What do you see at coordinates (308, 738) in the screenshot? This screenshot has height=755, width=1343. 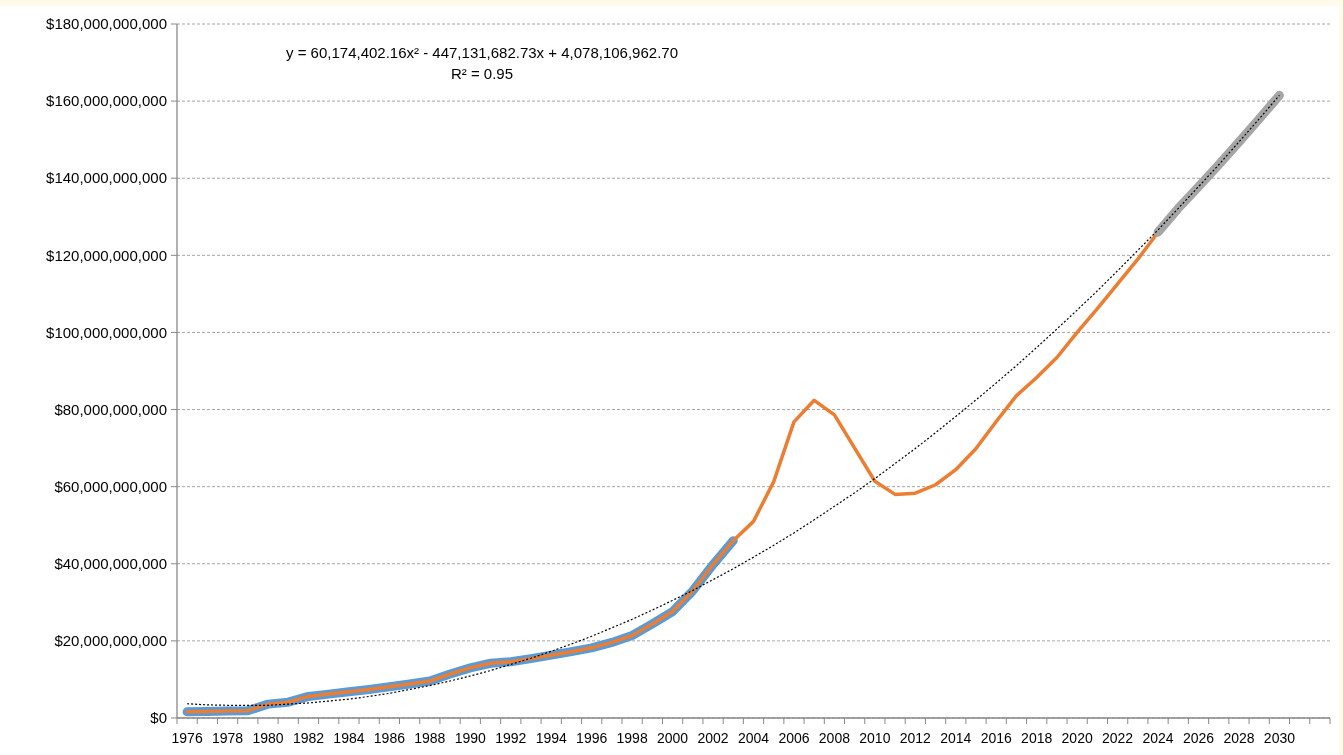 I see `x-tick-label: 1982` at bounding box center [308, 738].